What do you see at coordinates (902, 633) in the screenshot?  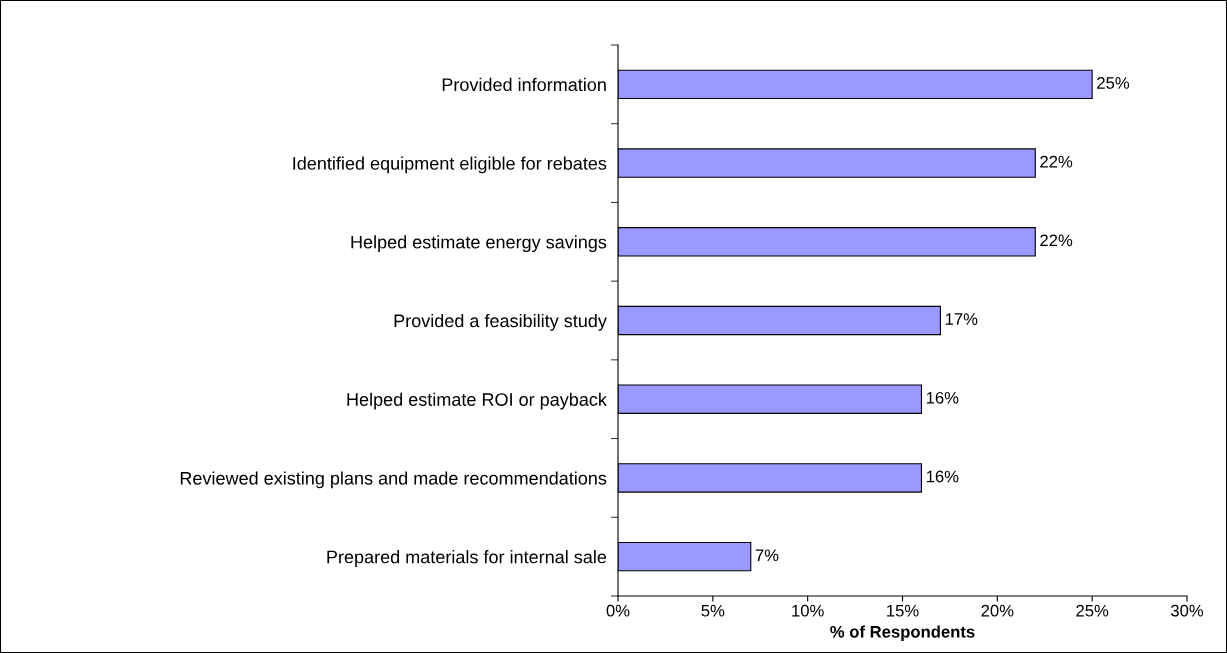 I see `x-axis-title: % of Respondents` at bounding box center [902, 633].